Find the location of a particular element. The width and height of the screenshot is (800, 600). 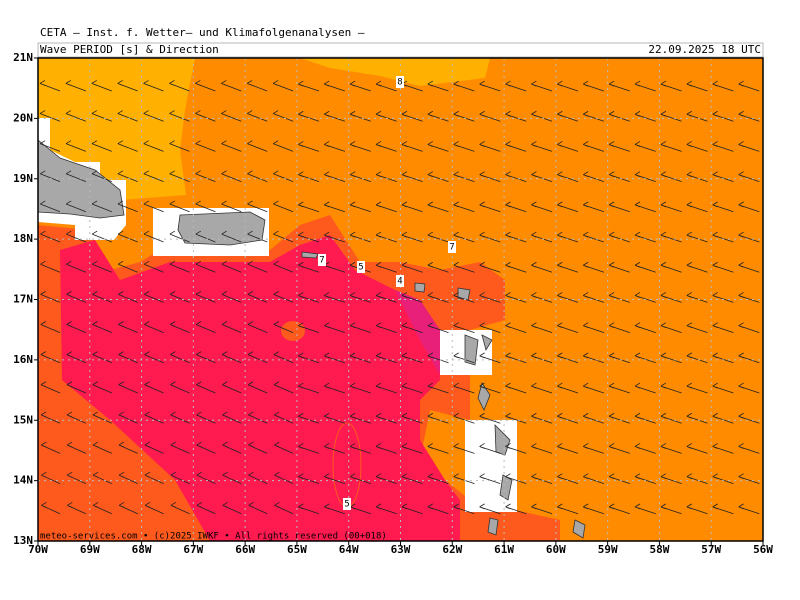

lat-label: 13N is located at coordinates (23, 540).